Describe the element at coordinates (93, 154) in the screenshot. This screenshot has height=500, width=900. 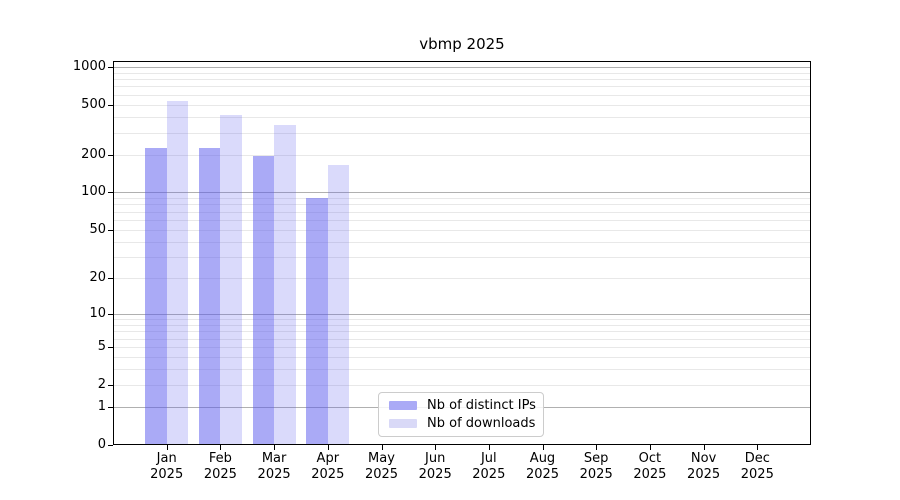
I see `y-tick-label: 200` at that location.